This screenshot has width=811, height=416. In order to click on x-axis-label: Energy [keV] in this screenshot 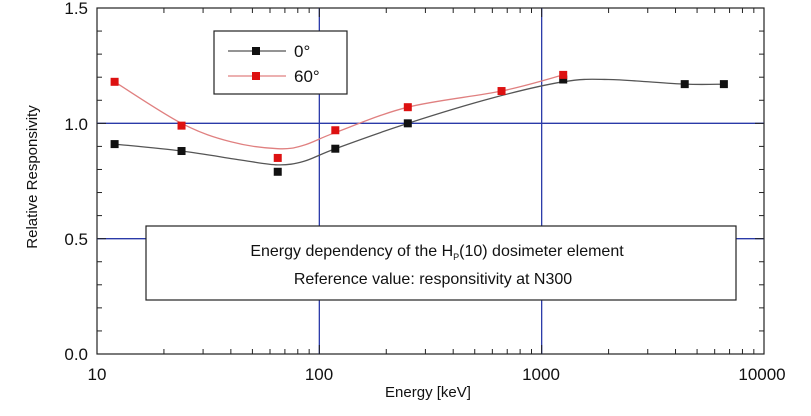, I will do `click(428, 392)`.